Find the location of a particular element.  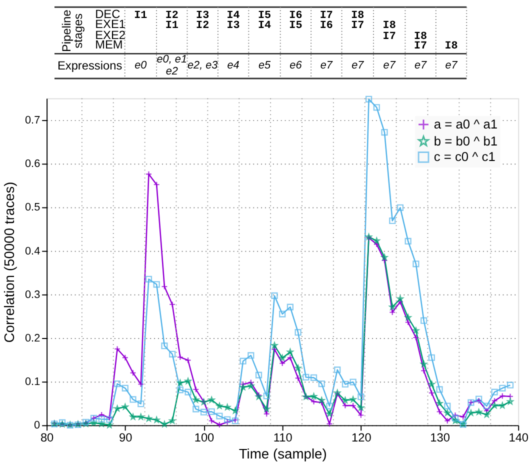

text: Expressions is located at coordinates (89, 65).